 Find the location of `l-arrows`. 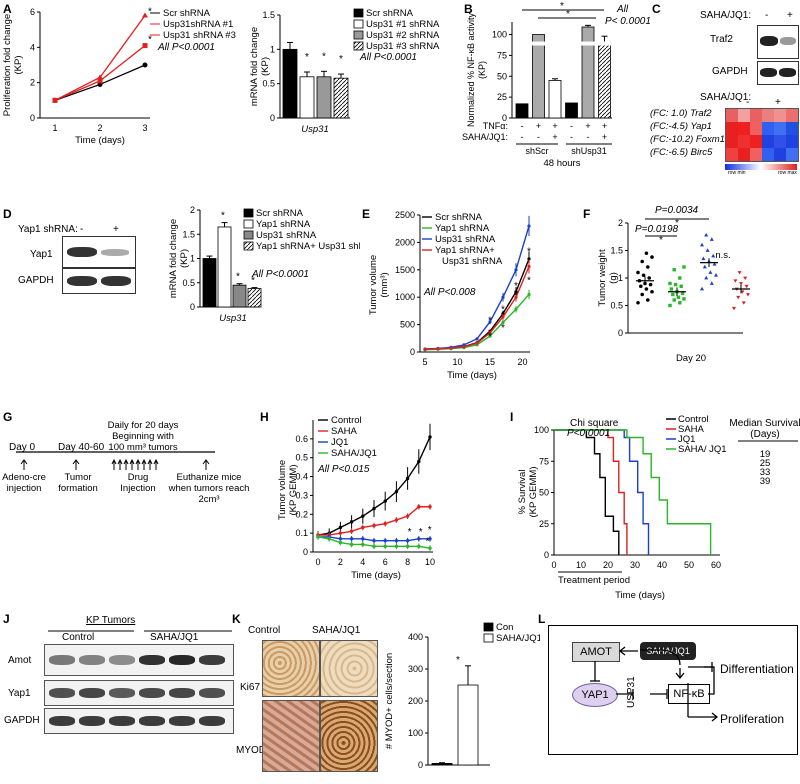

l-arrows is located at coordinates (654, 684).